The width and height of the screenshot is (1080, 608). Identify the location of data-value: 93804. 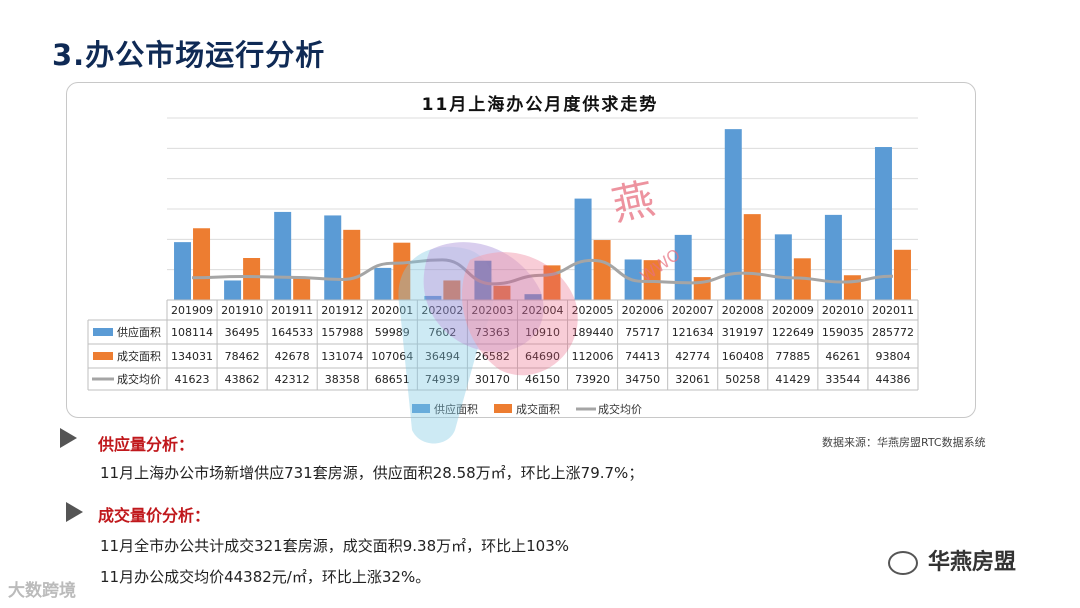
(892, 356).